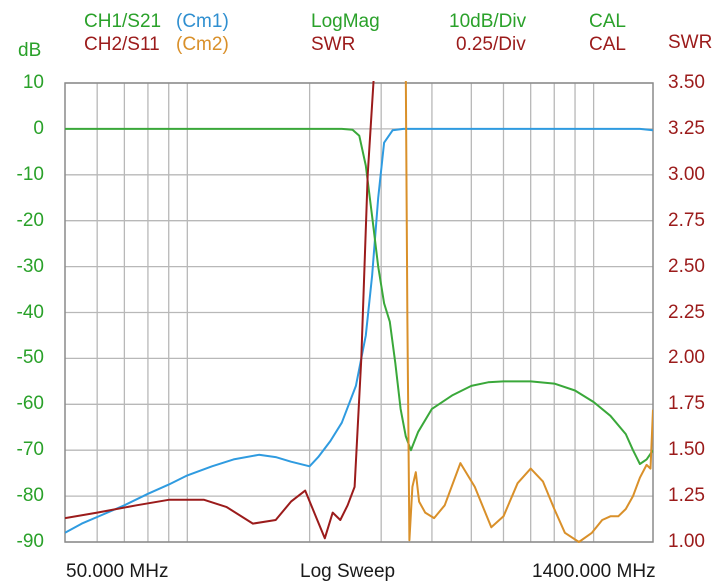  What do you see at coordinates (348, 571) in the screenshot?
I see `sweep-mode: Log Sweep` at bounding box center [348, 571].